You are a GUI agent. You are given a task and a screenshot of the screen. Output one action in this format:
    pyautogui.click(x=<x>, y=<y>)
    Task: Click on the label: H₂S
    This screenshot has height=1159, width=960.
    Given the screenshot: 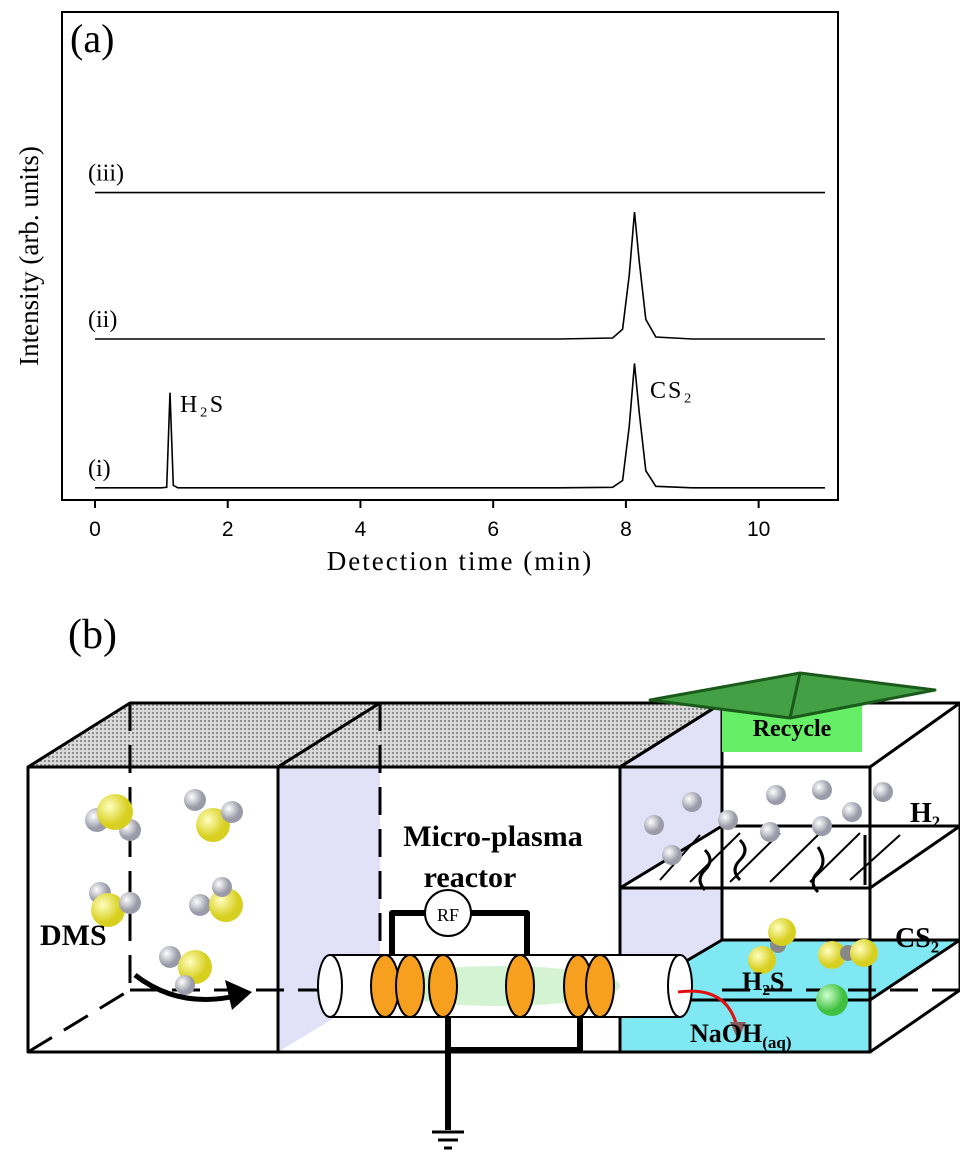 What is the action you would take?
    pyautogui.click(x=763, y=981)
    